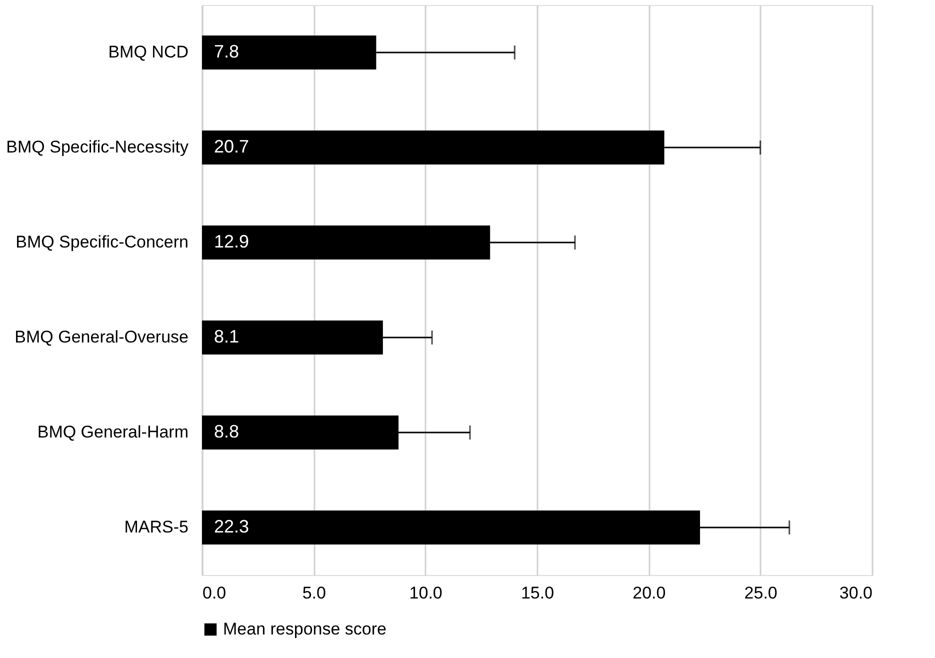  I want to click on y-tick-label: BMQ NCD, so click(148, 52).